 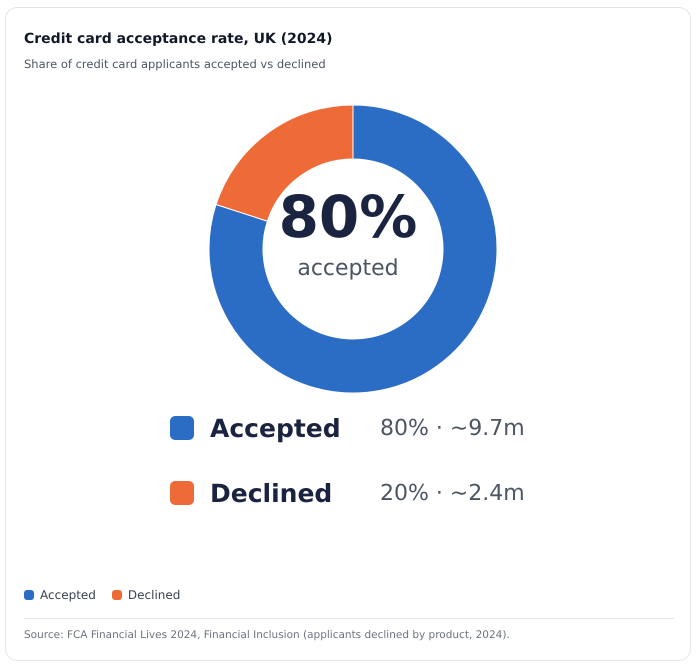 What do you see at coordinates (275, 428) in the screenshot?
I see `legend-label: Accepted` at bounding box center [275, 428].